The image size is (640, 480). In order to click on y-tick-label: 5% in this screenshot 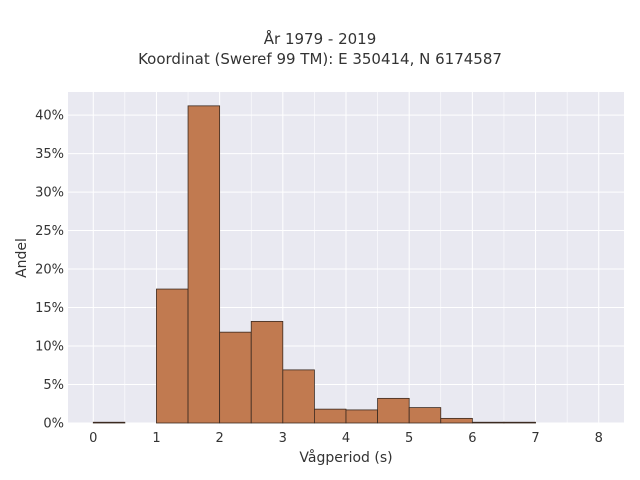, I will do `click(53, 385)`.